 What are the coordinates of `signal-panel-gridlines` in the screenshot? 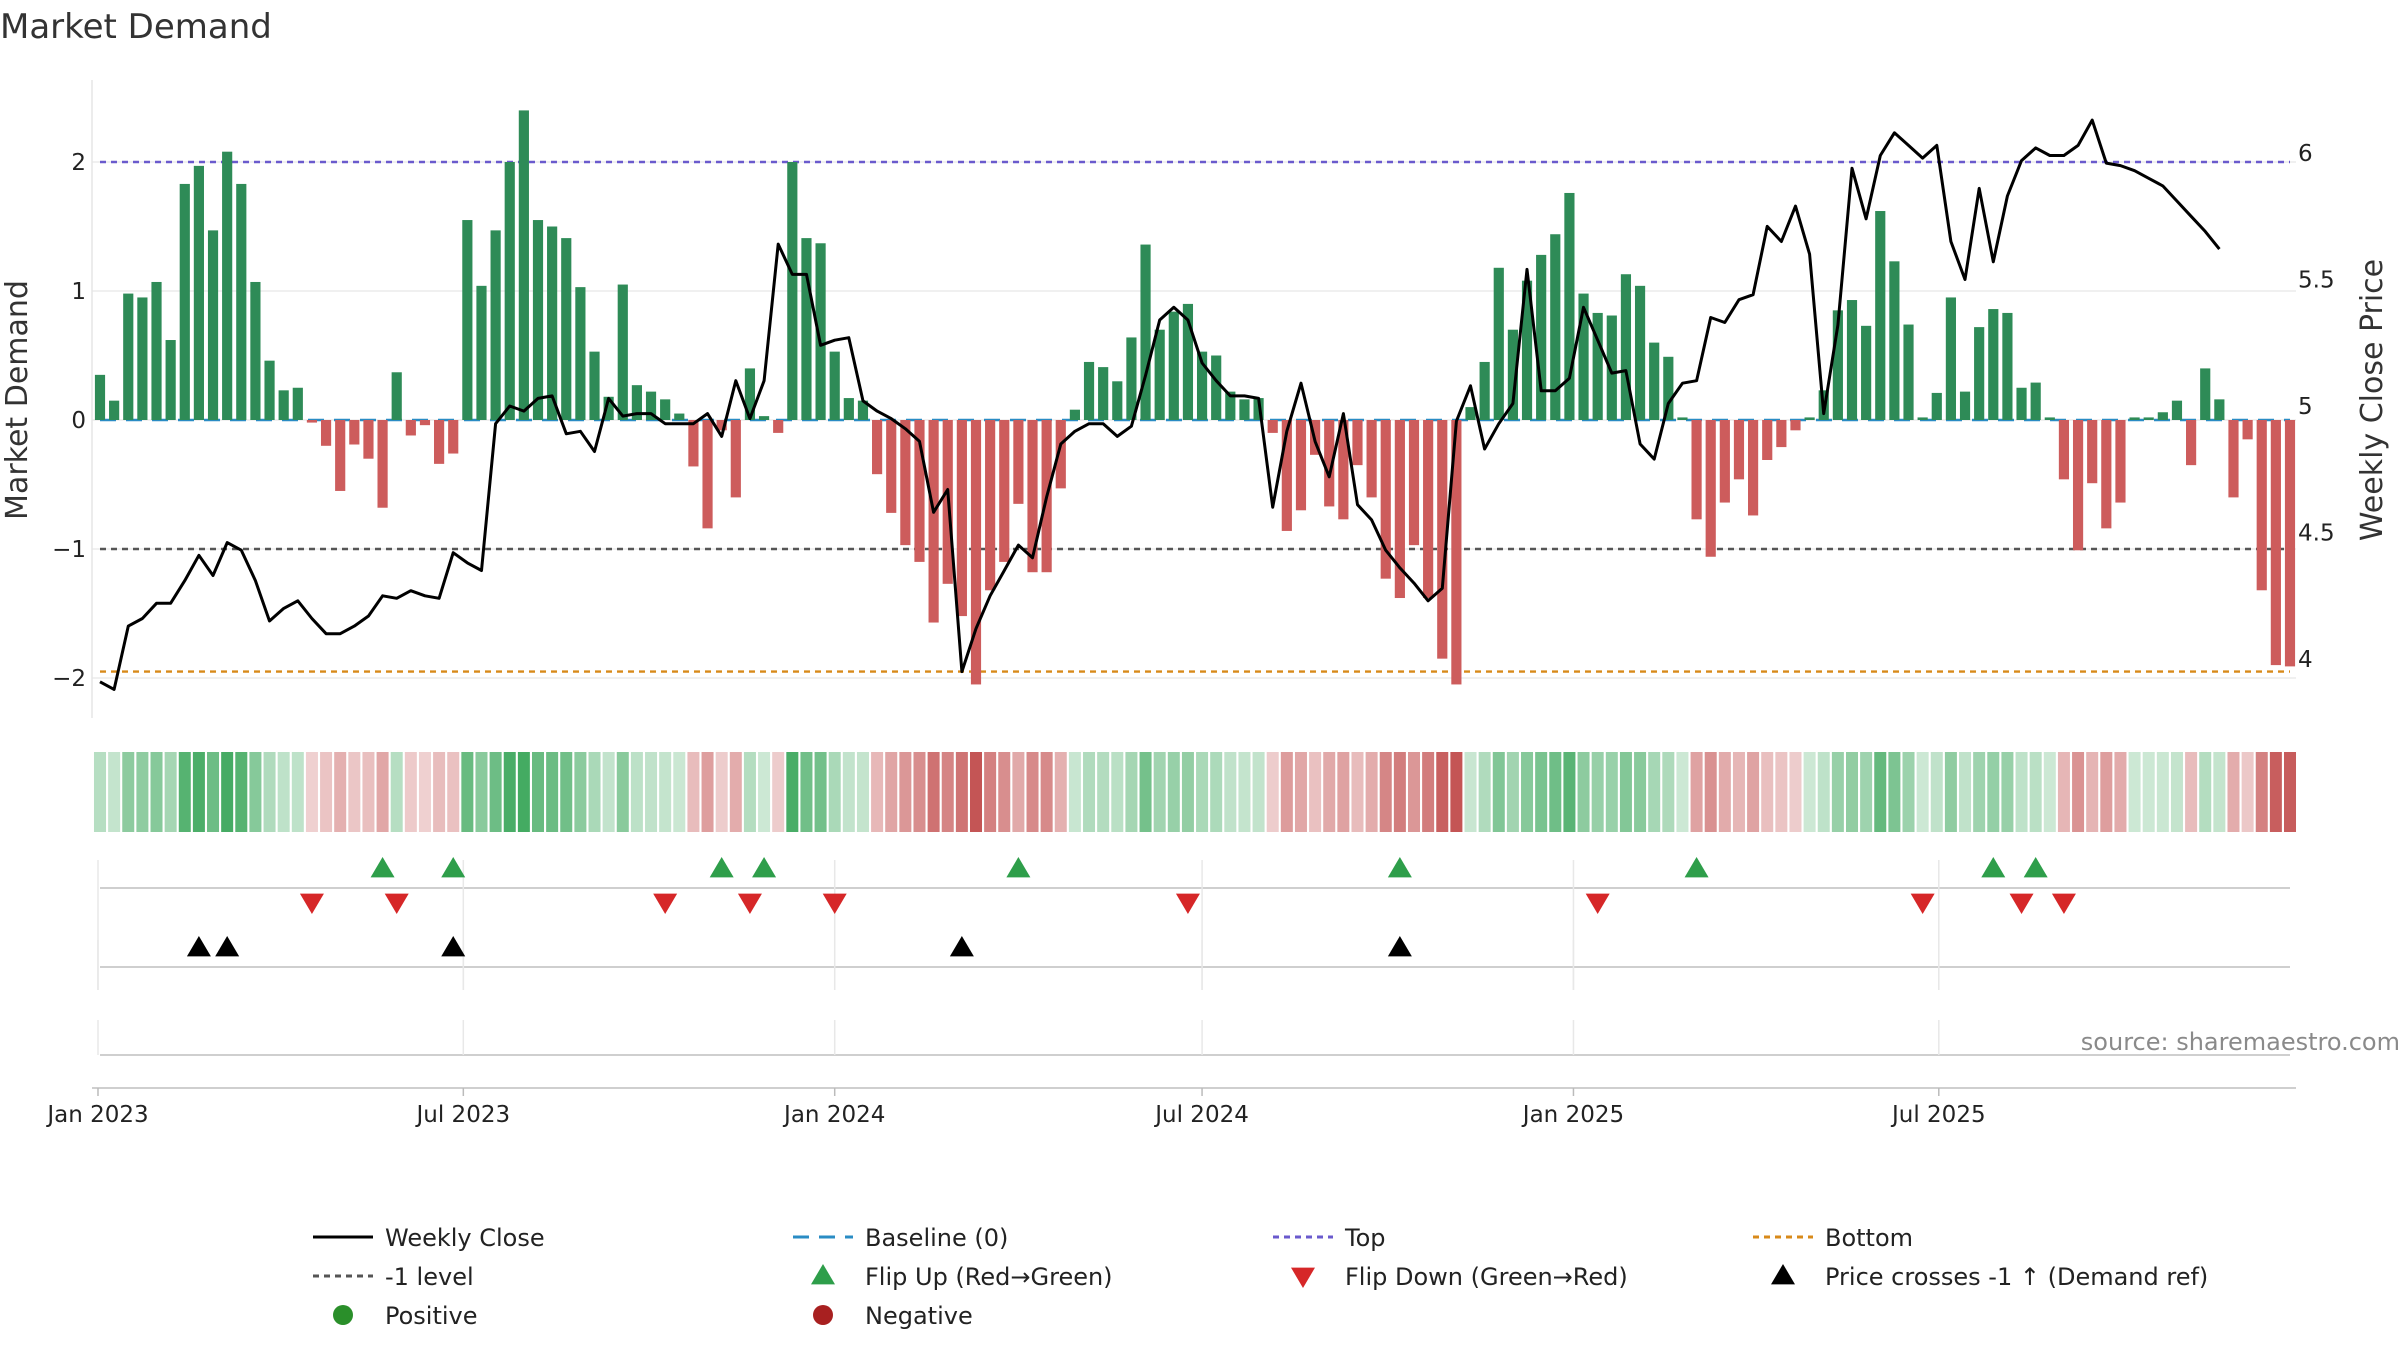 It's located at (1018, 925).